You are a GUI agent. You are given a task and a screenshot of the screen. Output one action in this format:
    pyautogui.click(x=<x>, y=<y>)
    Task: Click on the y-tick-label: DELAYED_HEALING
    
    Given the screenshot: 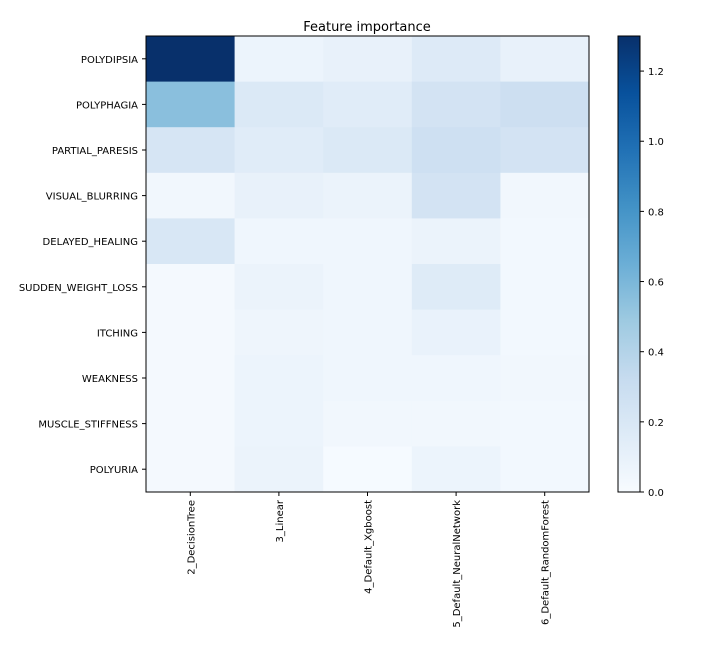 What is the action you would take?
    pyautogui.click(x=90, y=242)
    